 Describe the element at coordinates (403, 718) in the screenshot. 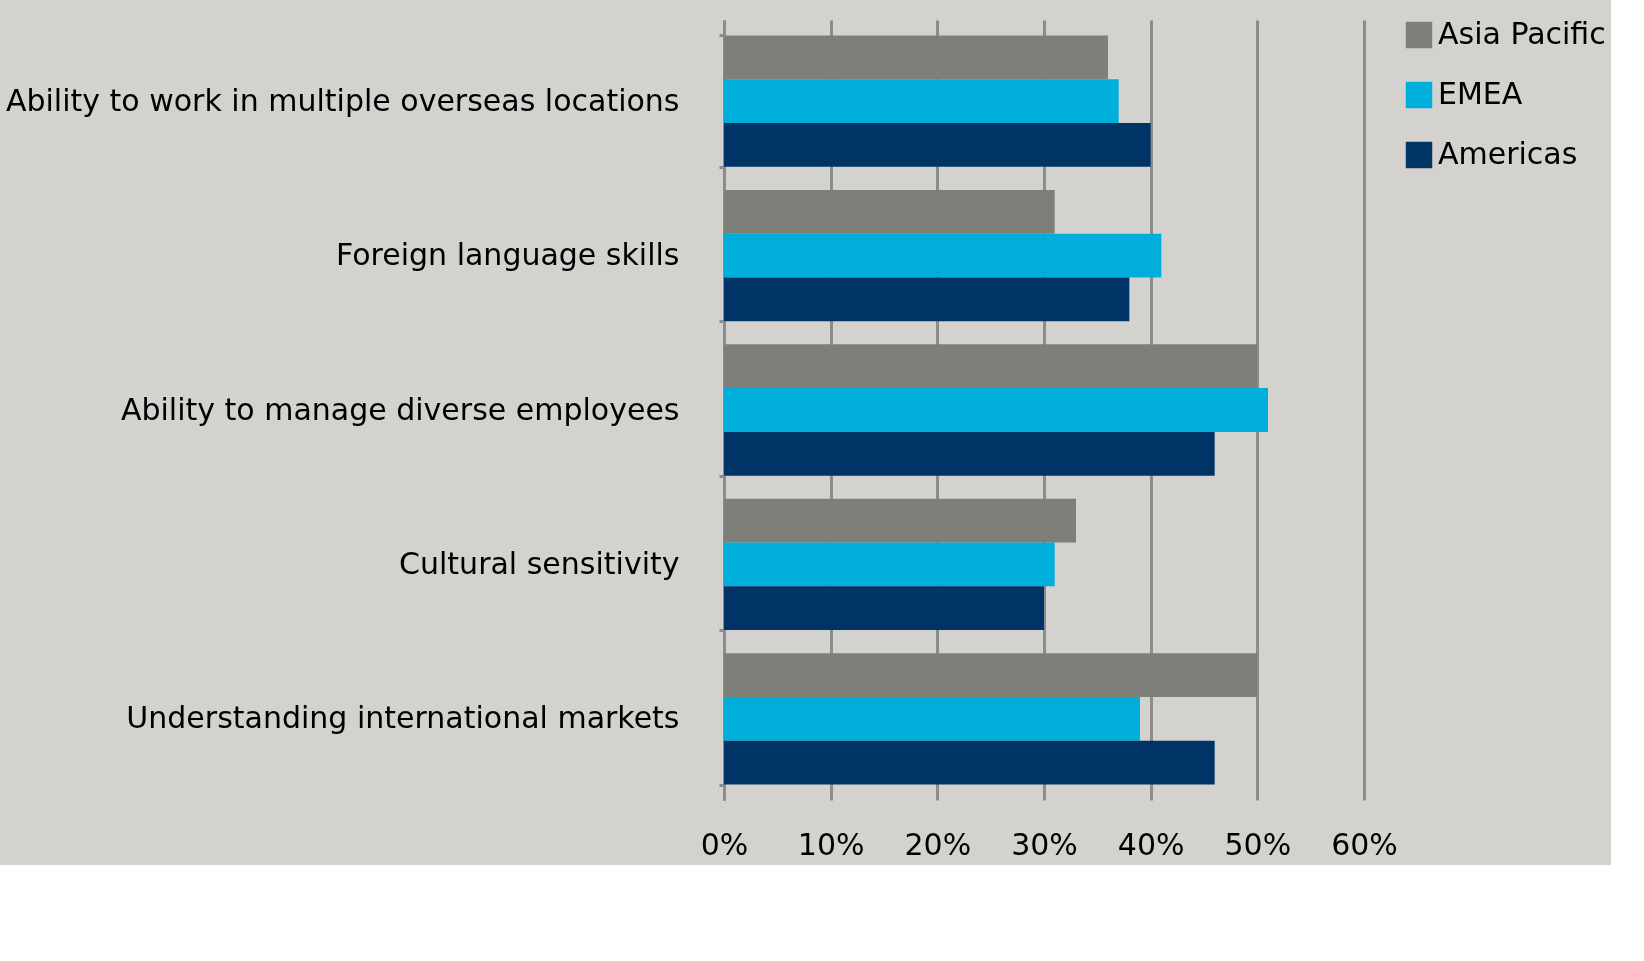

I see `y-tick-label: Understanding international markets` at that location.